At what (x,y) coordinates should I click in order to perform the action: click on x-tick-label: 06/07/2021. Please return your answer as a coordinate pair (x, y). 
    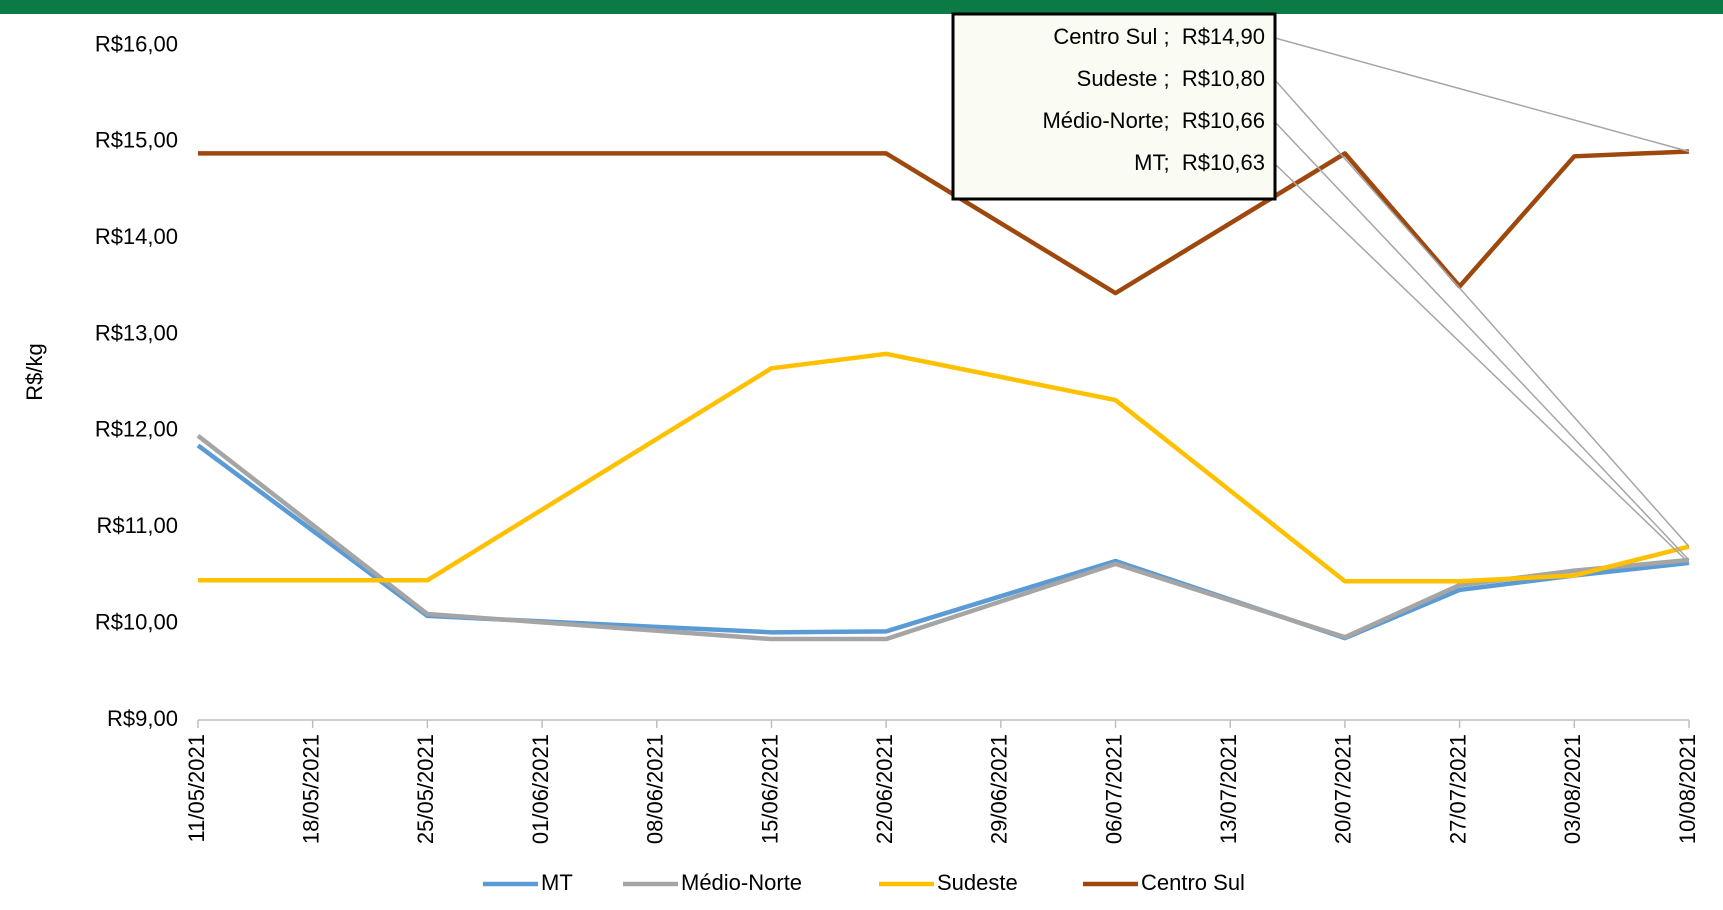
    Looking at the image, I should click on (1113, 789).